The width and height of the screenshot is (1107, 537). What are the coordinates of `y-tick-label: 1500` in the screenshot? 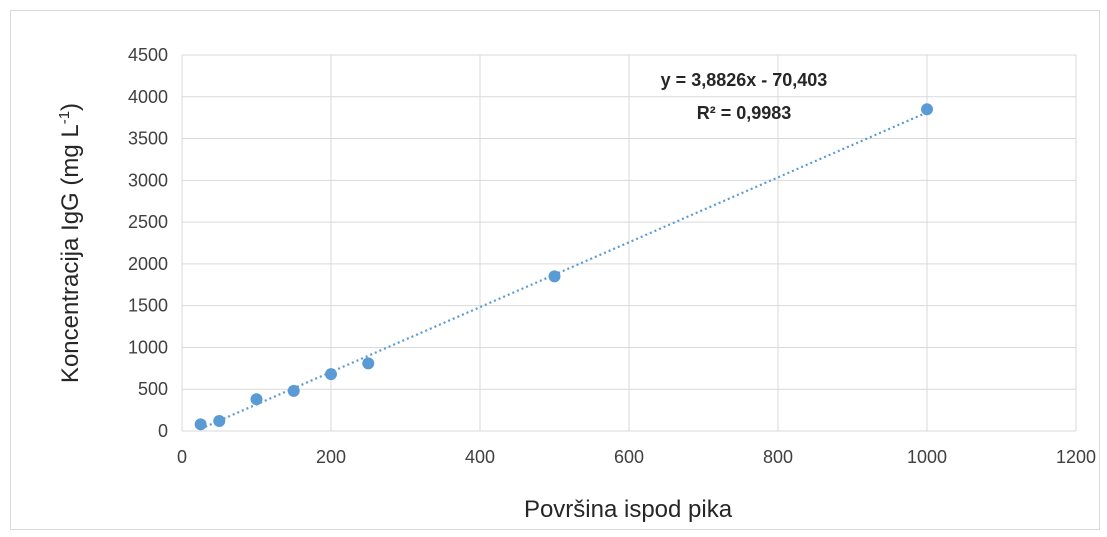 It's located at (148, 306).